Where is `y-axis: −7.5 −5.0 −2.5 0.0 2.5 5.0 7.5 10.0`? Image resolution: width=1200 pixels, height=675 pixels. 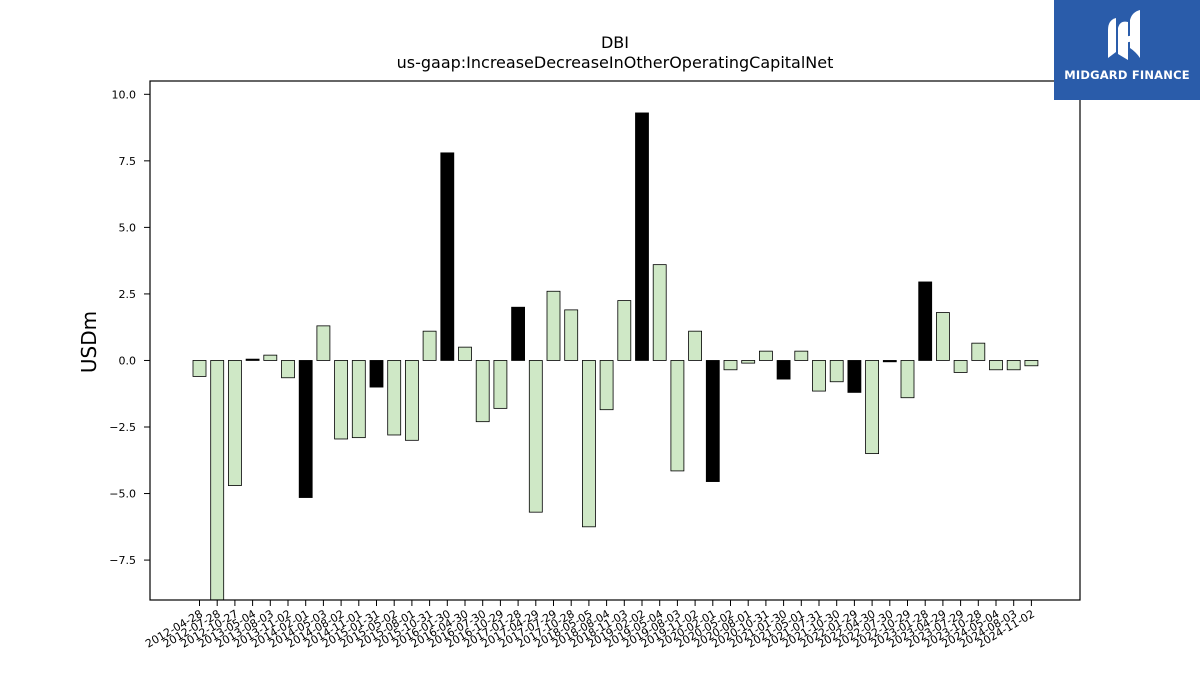
y-axis: −7.5 −5.0 −2.5 0.0 2.5 5.0 7.5 10.0 is located at coordinates (129, 327).